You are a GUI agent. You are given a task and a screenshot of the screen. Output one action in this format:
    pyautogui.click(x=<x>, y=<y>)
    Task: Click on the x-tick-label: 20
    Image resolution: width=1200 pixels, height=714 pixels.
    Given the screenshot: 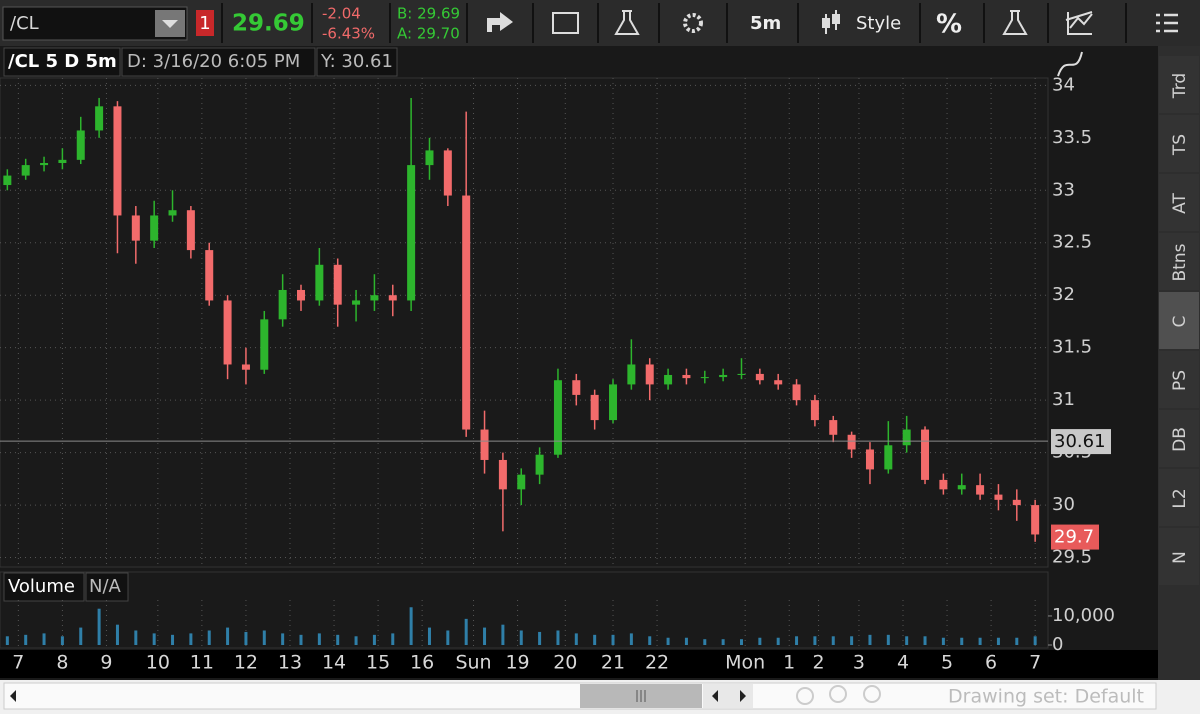 What is the action you would take?
    pyautogui.click(x=565, y=663)
    